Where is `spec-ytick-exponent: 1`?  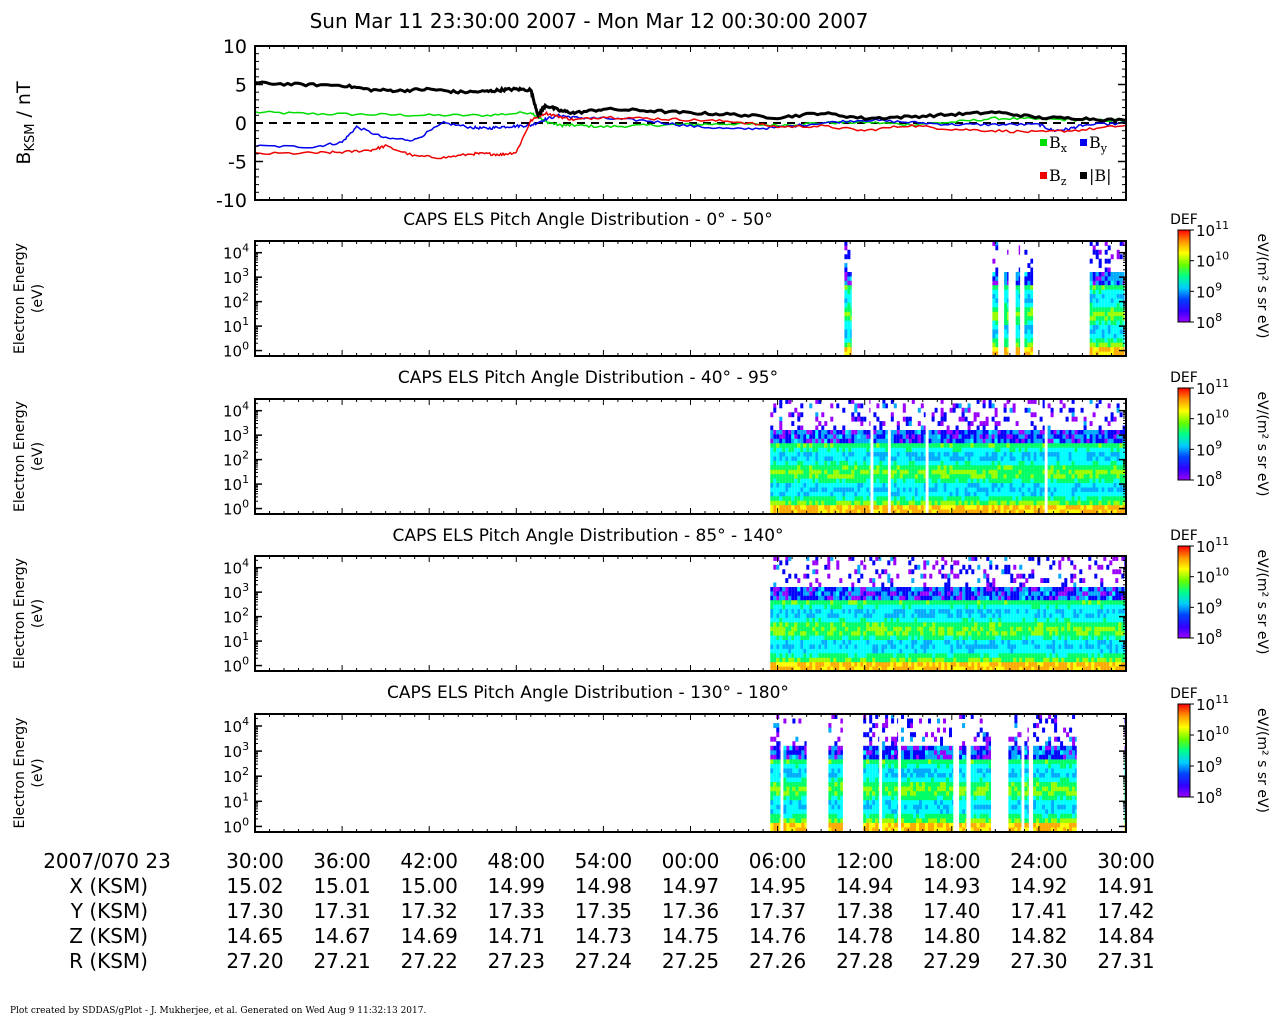 spec-ytick-exponent: 1 is located at coordinates (245, 321).